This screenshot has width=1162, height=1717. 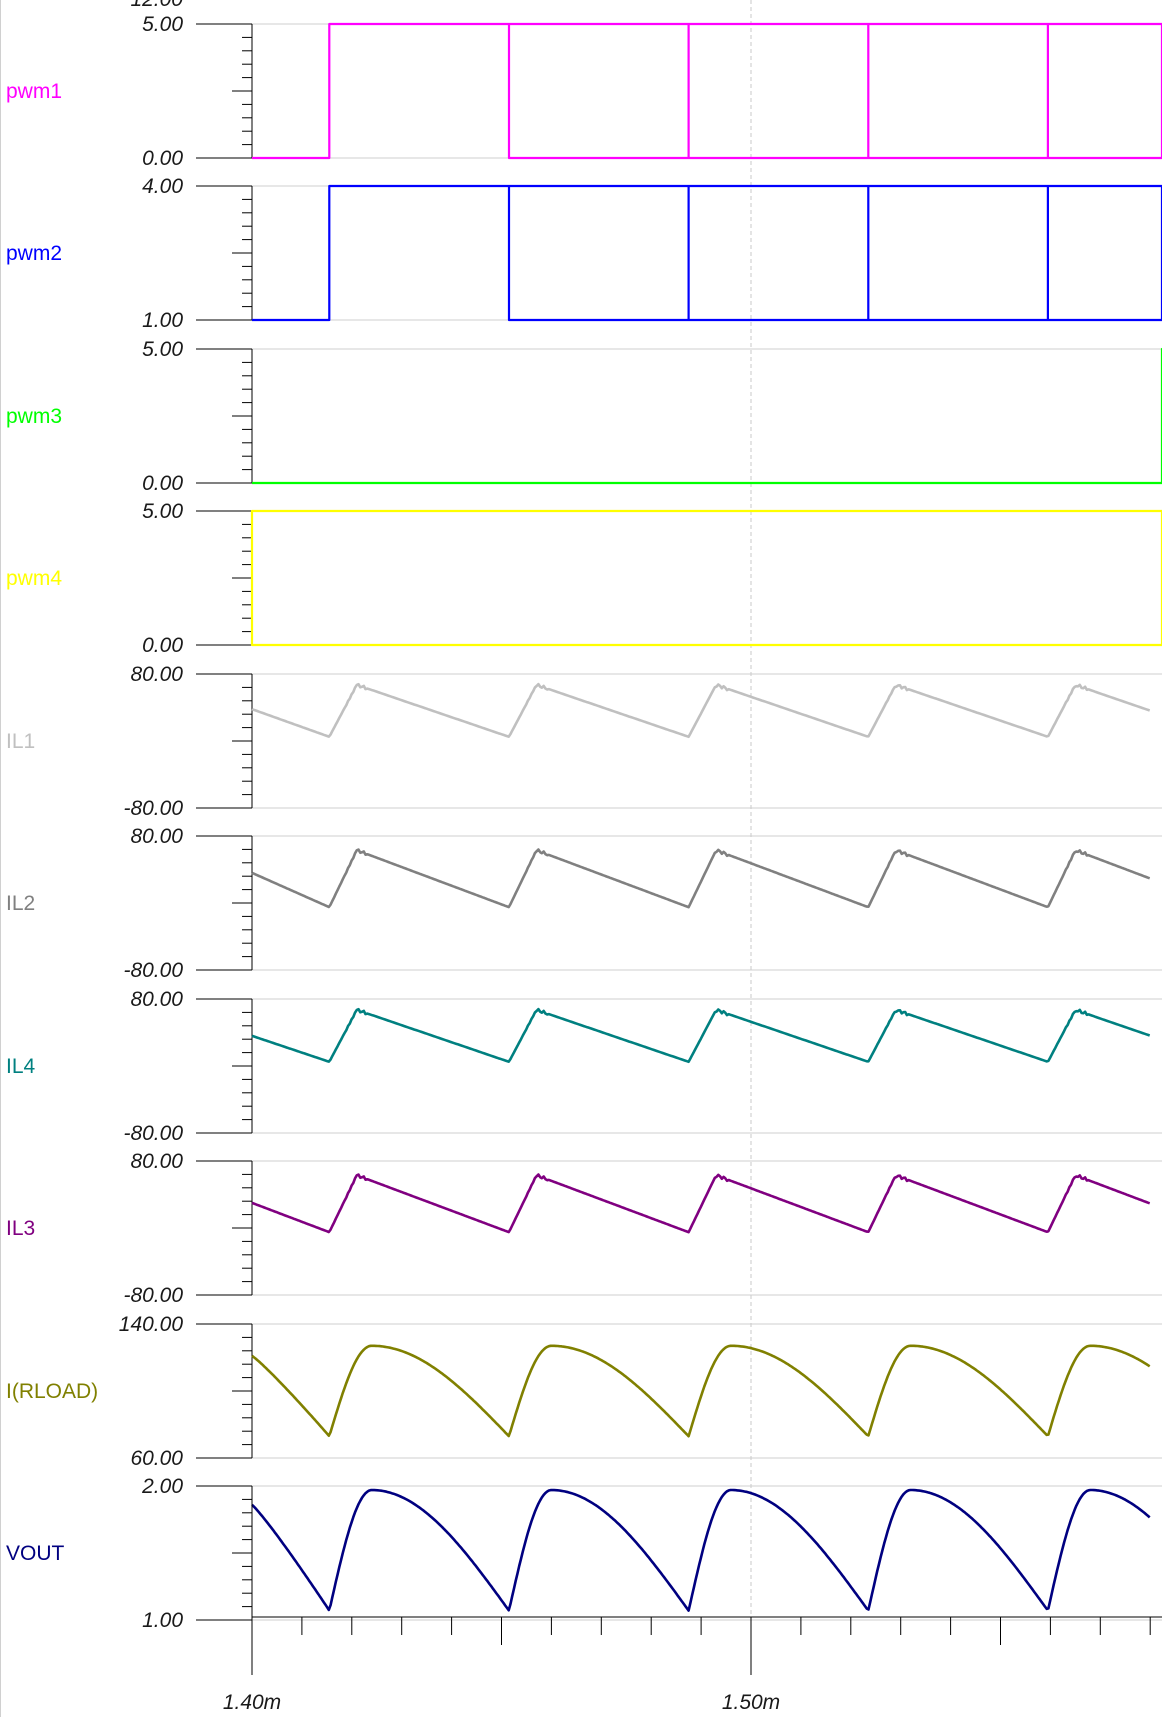 What do you see at coordinates (20, 903) in the screenshot?
I see `trace-label-IL2: IL2` at bounding box center [20, 903].